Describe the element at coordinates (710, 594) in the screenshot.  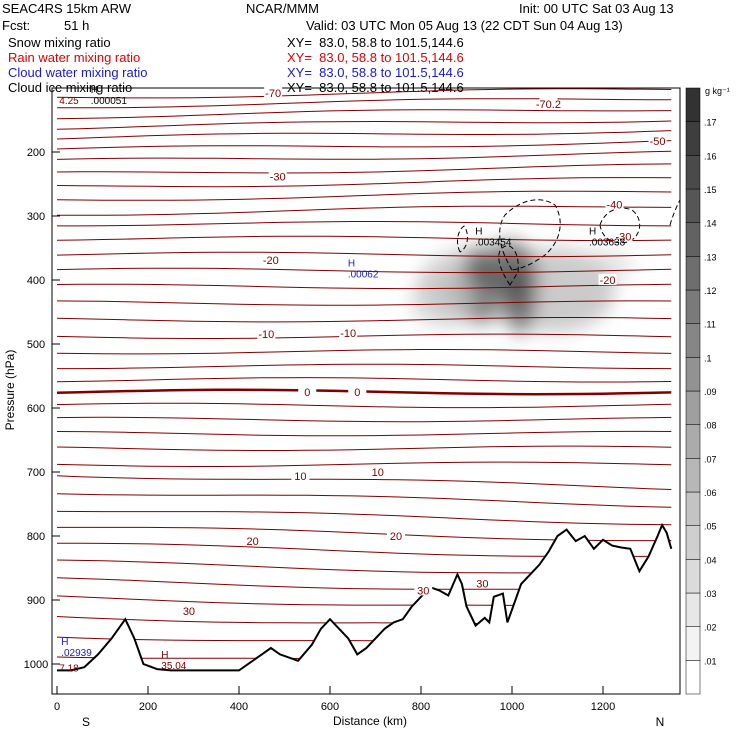
I see `colorbar-tick-label: .03` at that location.